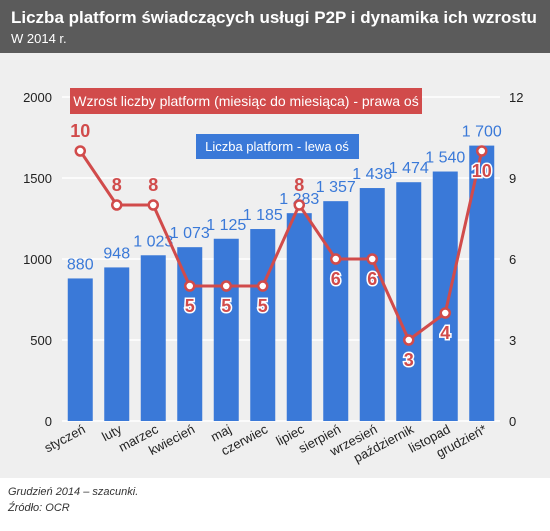 This screenshot has height=531, width=550. I want to click on legend-growth-box, so click(246, 101).